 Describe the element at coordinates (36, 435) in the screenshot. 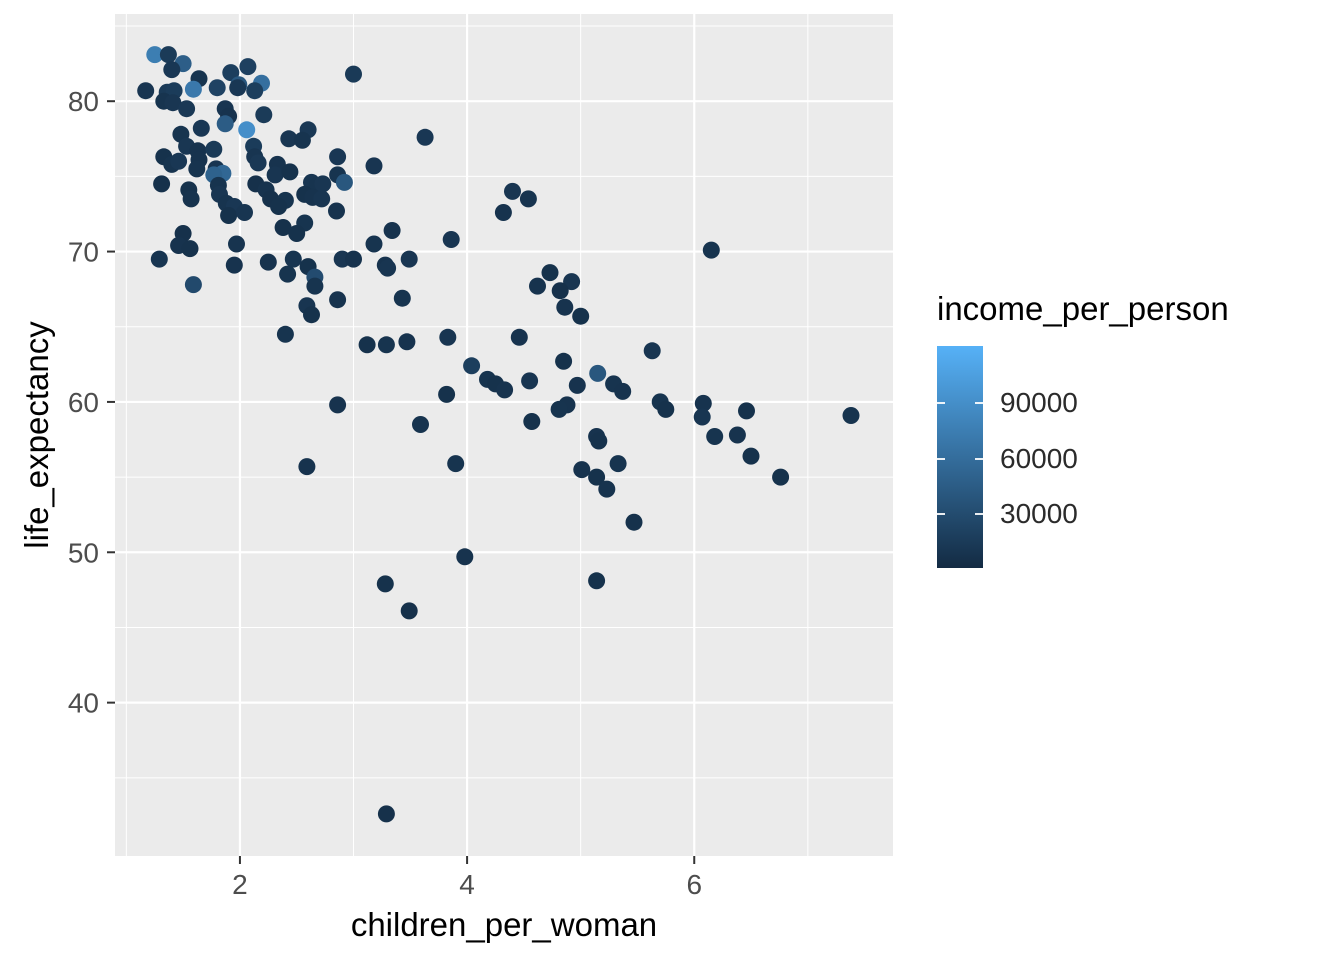

I see `y-axis-title: life_expectancy` at that location.